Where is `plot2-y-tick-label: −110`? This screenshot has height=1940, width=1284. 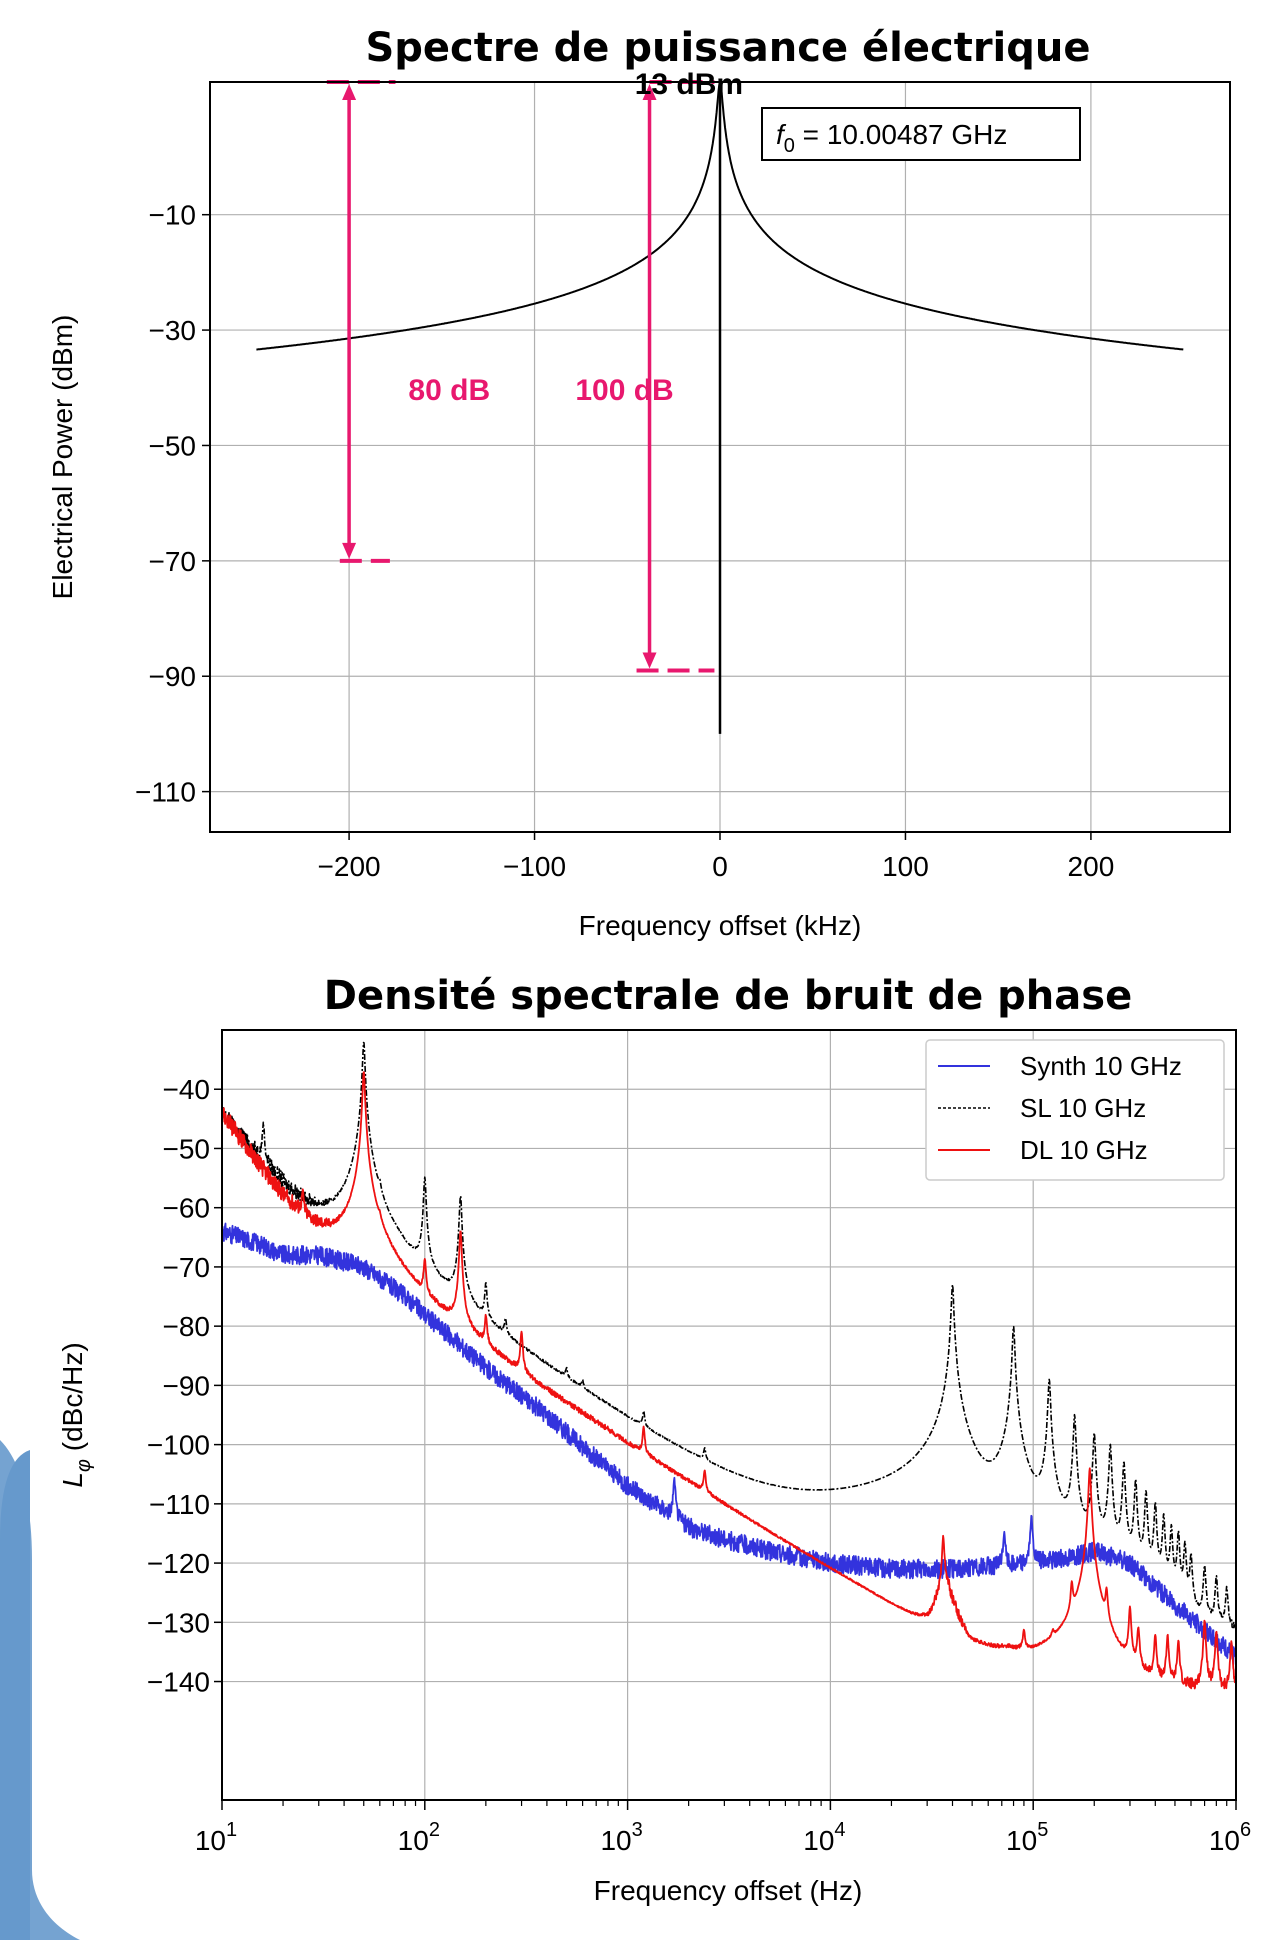
plot2-y-tick-label: −110 is located at coordinates (179, 1504).